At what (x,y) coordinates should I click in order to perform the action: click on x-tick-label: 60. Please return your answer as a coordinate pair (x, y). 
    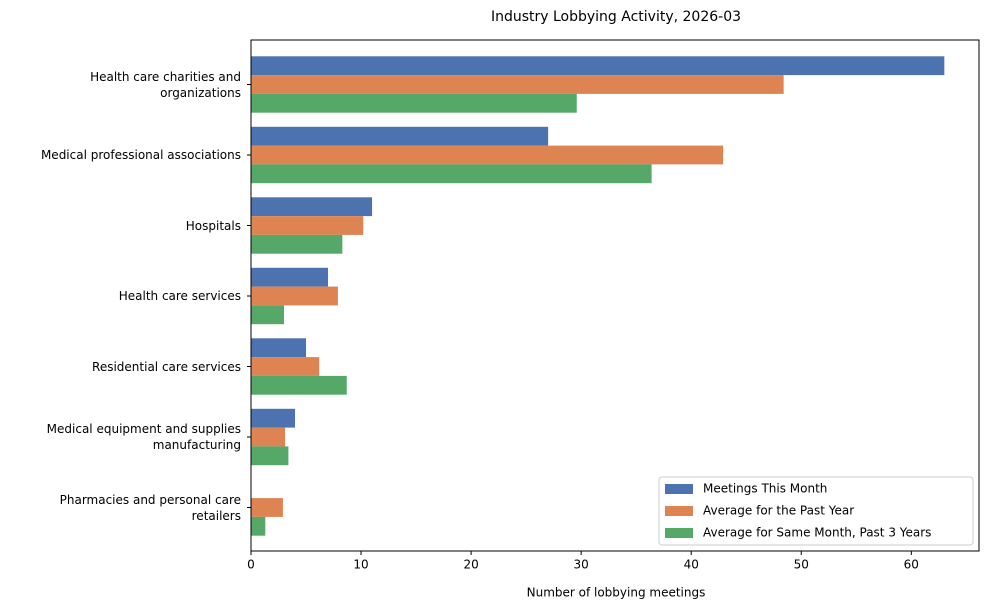
    Looking at the image, I should click on (911, 565).